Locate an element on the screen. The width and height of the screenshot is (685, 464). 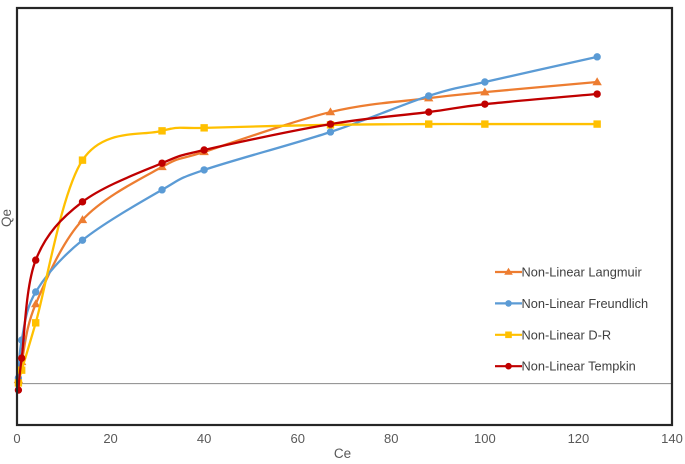
legend-swatch-non-linear-langmuir is located at coordinates (508, 271).